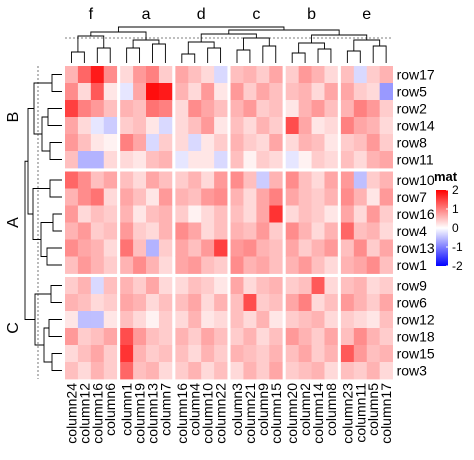 The width and height of the screenshot is (474, 460). I want to click on column-label: column16, so click(182, 413).